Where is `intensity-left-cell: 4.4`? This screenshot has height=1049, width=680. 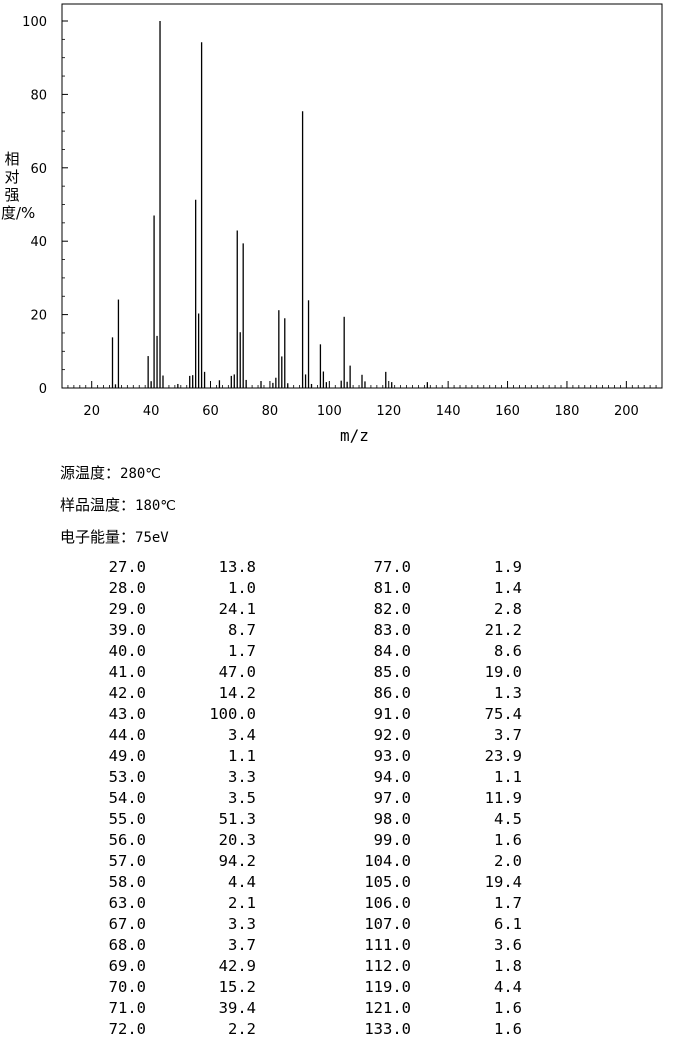
intensity-left-cell: 4.4 is located at coordinates (242, 882).